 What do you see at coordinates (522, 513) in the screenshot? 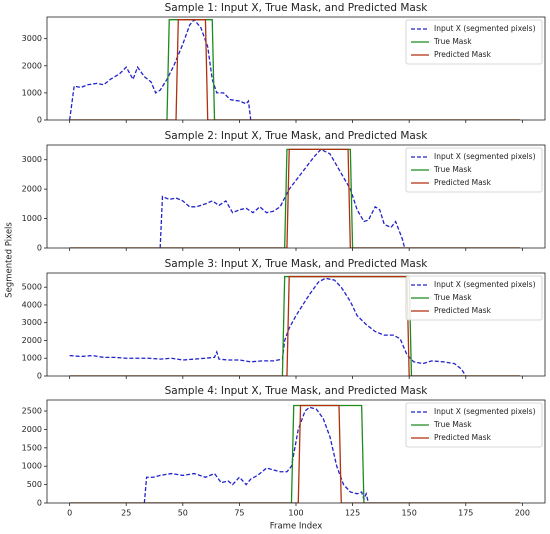
I see `x-tick-label: 200` at bounding box center [522, 513].